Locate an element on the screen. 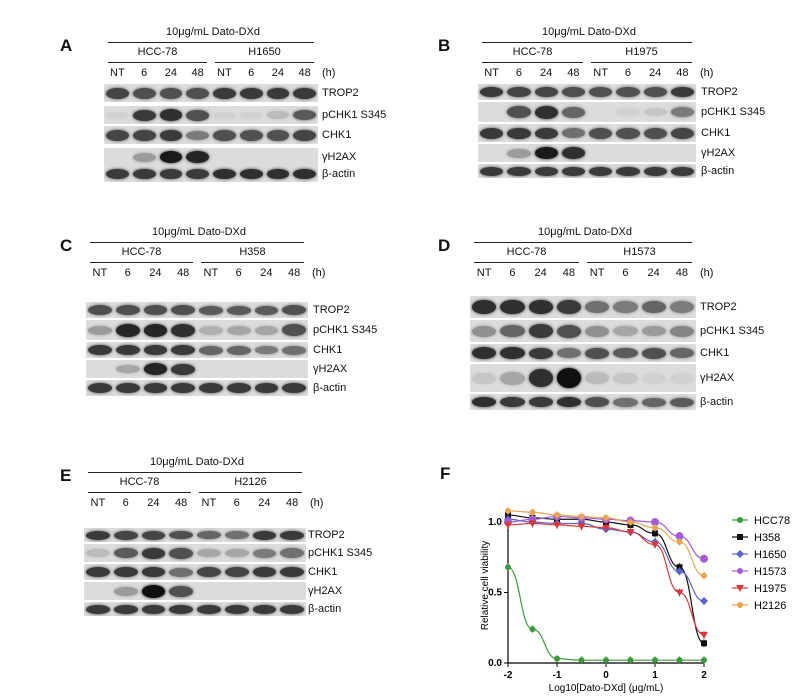 Image resolution: width=800 pixels, height=698 pixels. y-tick-label: 0.5 is located at coordinates (495, 593).